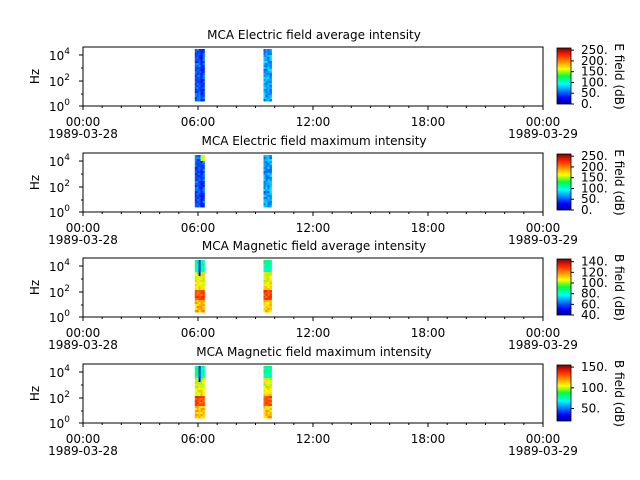 This screenshot has height=480, width=640. Describe the element at coordinates (83, 228) in the screenshot. I see `x-tick-label: 00:00` at that location.